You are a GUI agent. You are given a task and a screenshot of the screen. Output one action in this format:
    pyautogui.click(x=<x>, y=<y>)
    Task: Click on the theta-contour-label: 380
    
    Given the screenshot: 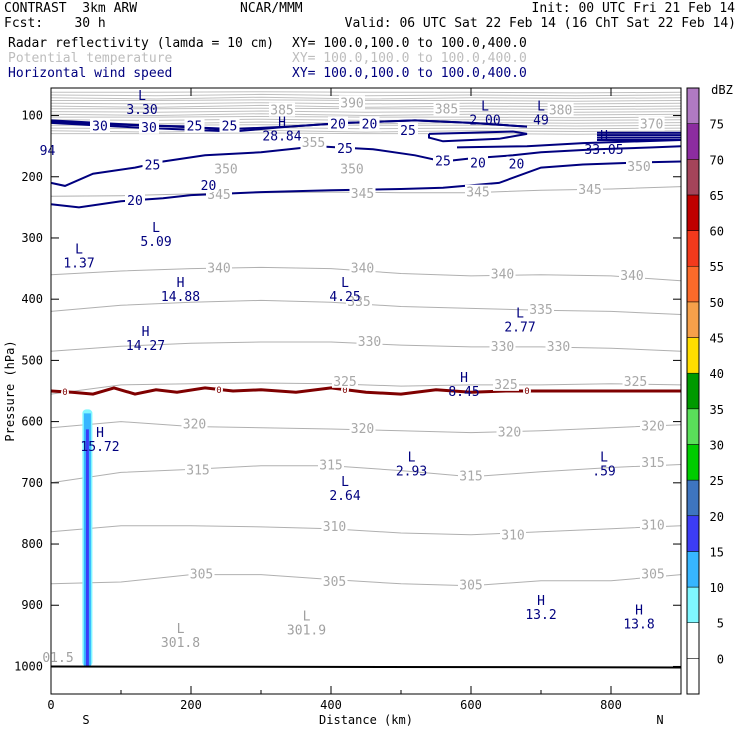 What is the action you would take?
    pyautogui.click(x=560, y=111)
    